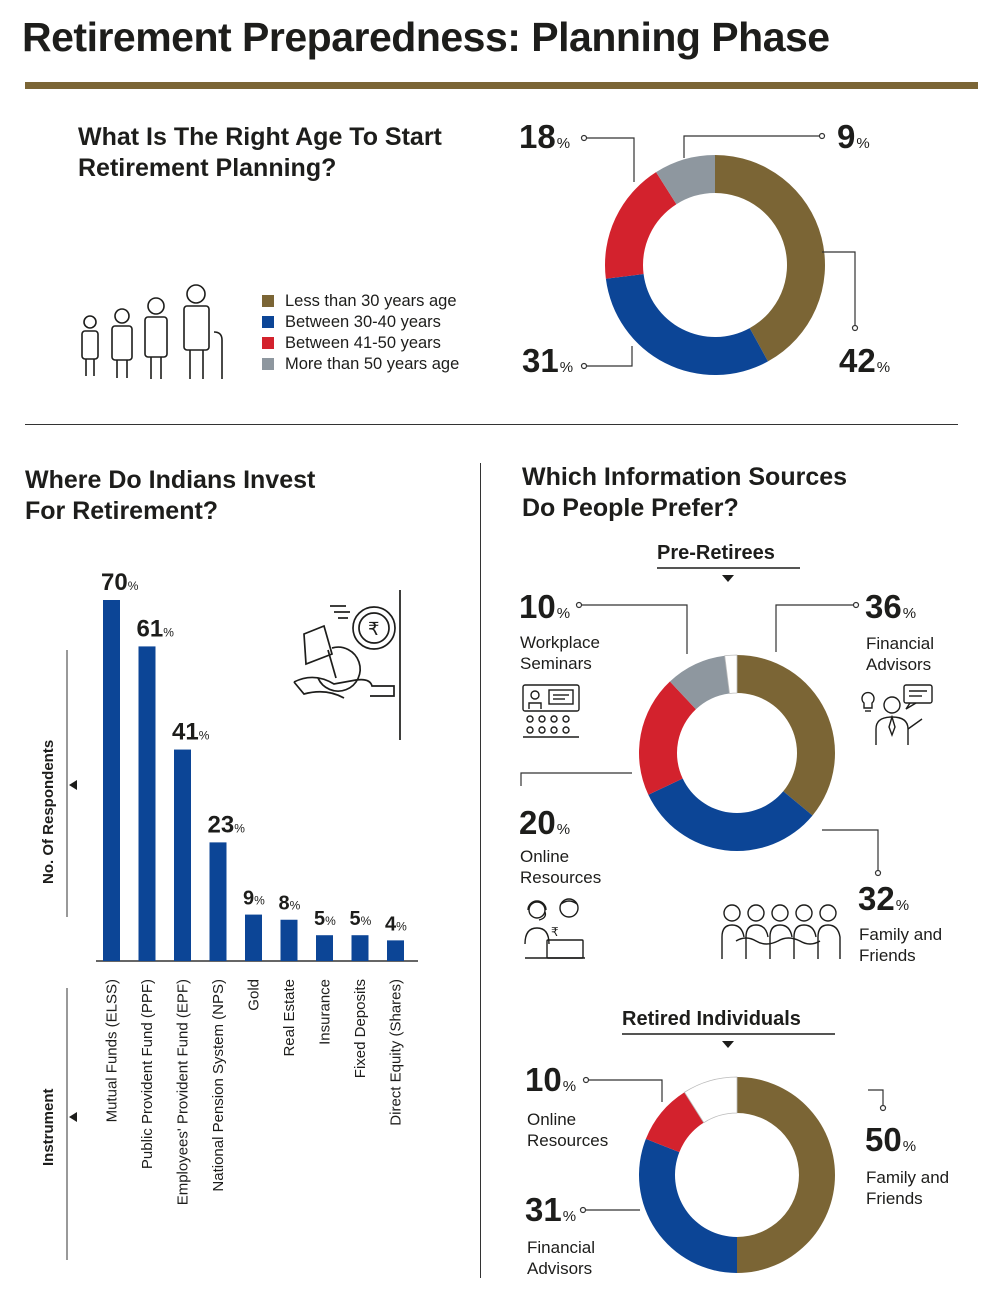 The image size is (1000, 1304). I want to click on slice-more-than-50-years-age, so click(685, 180).